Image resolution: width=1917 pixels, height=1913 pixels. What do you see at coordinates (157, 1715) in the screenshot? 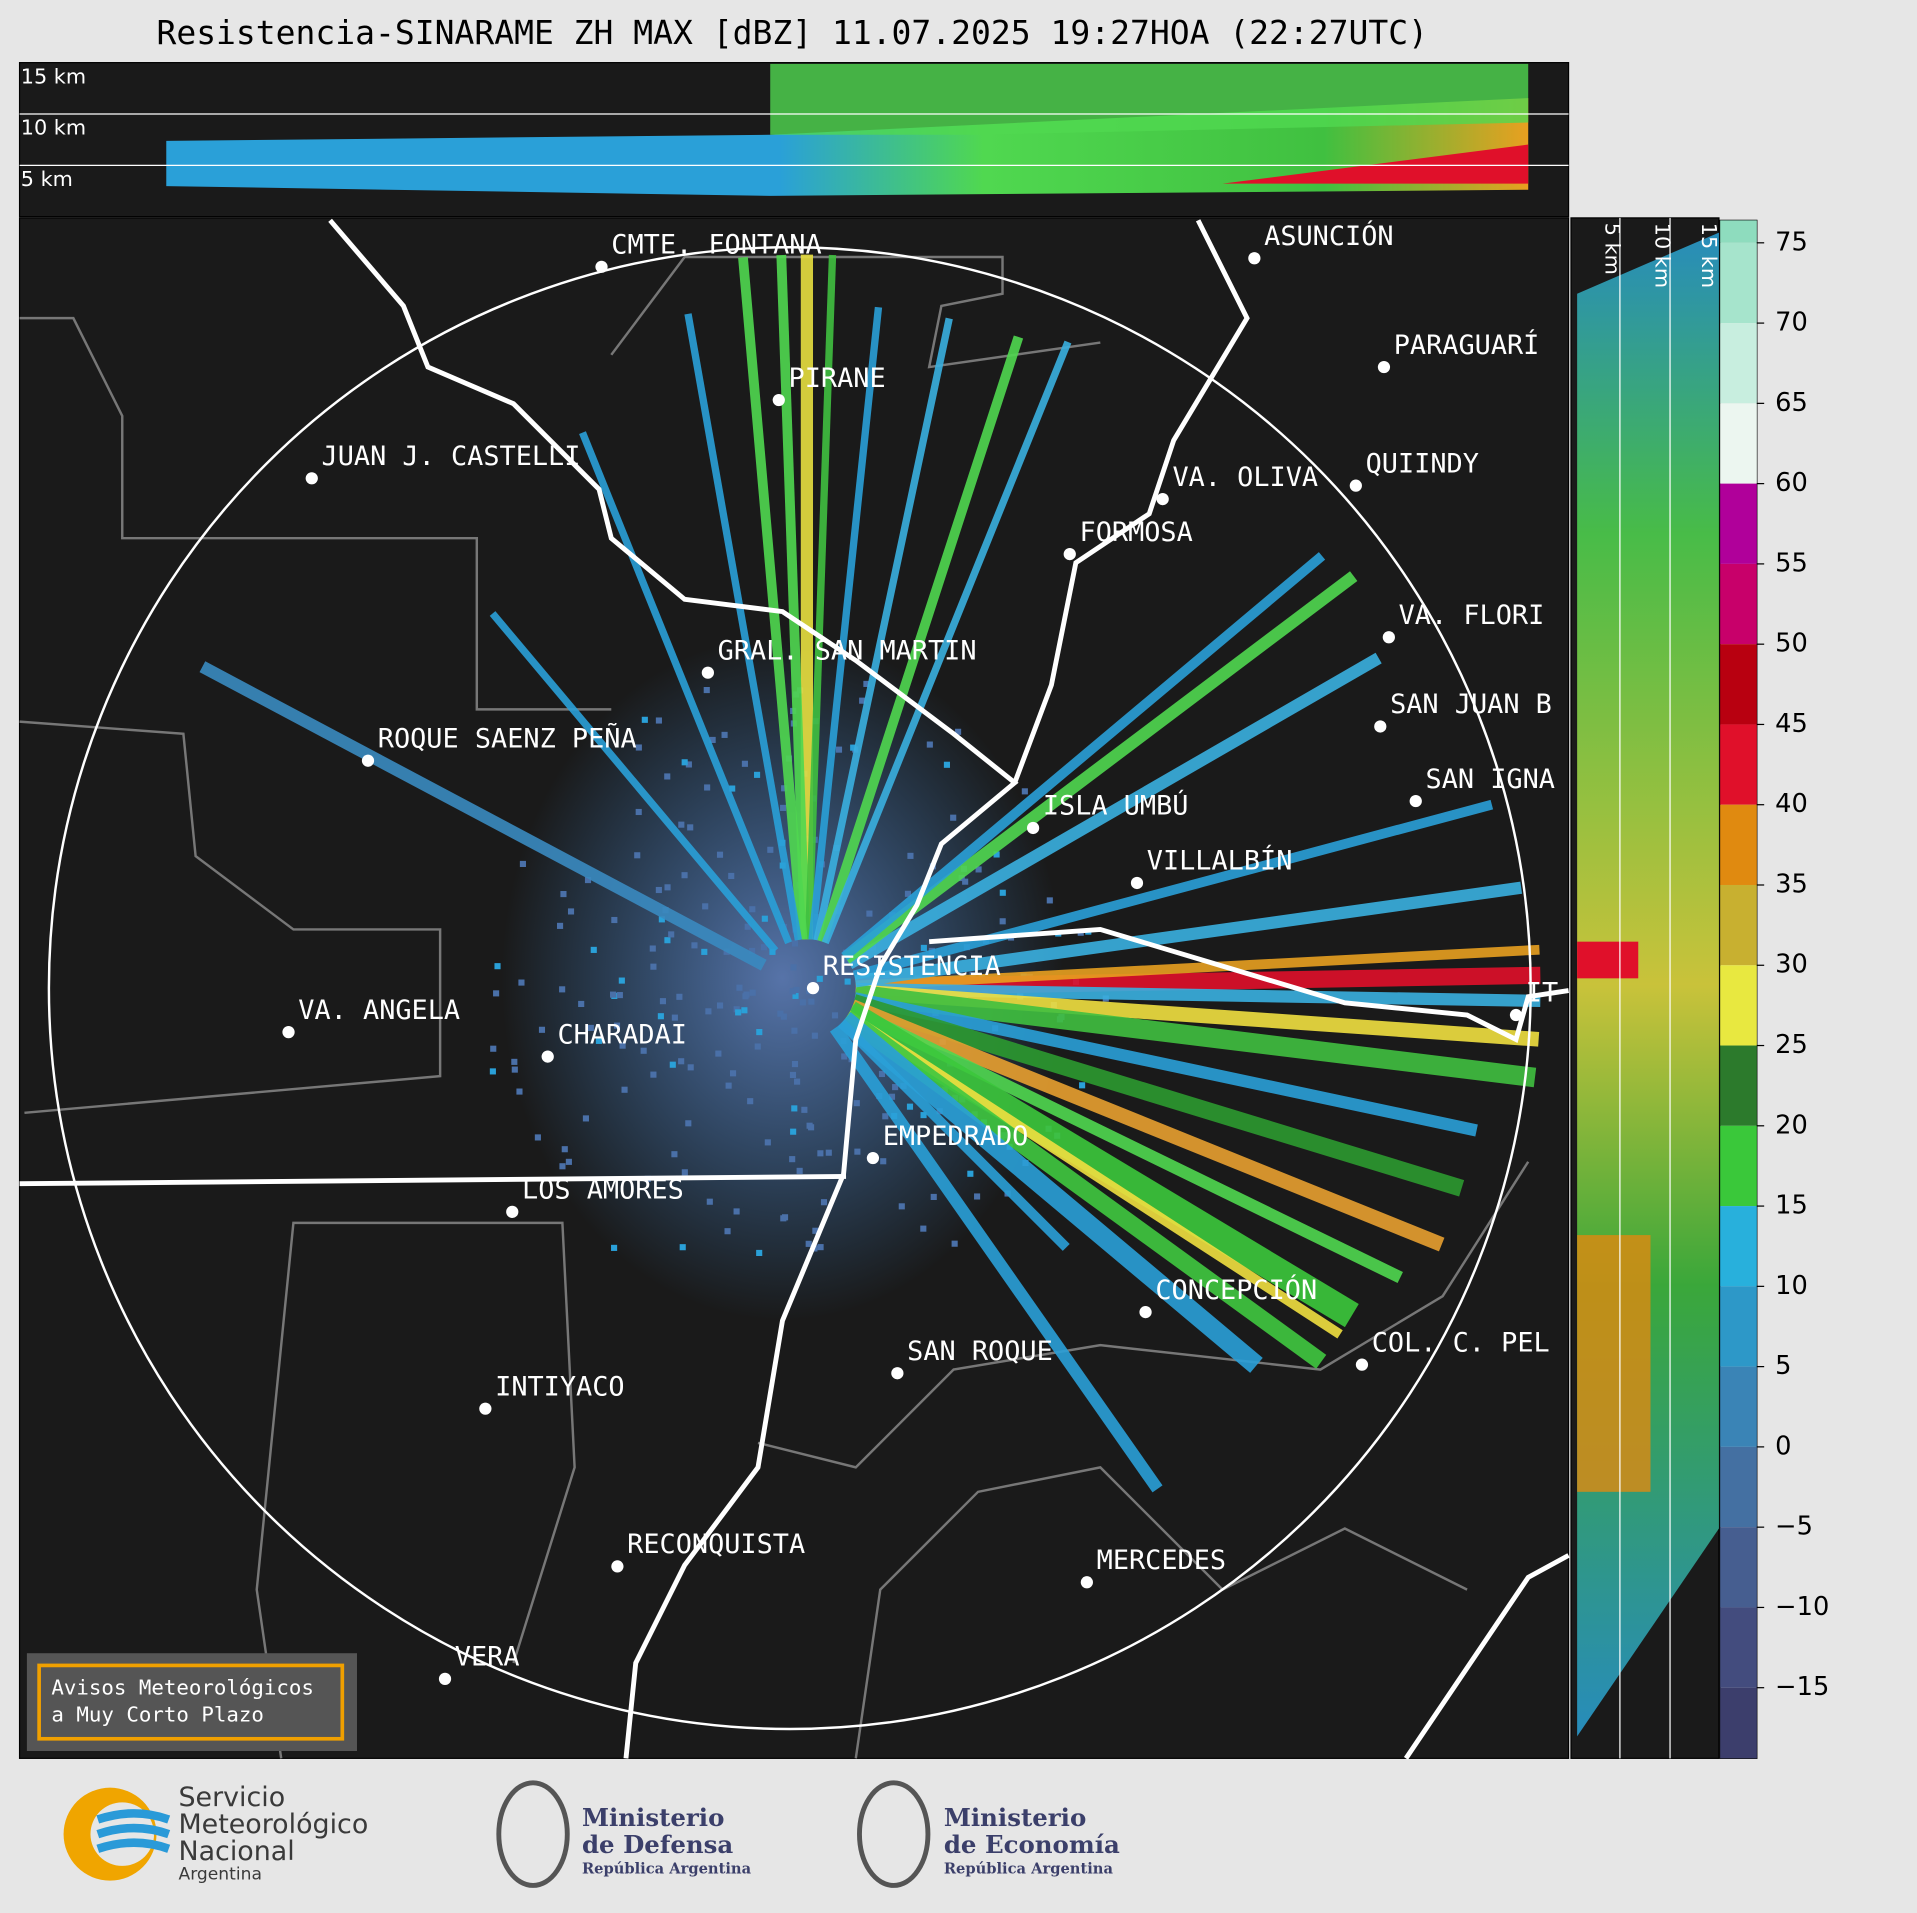
I see `badge-text: a Muy Corto Plazo` at bounding box center [157, 1715].